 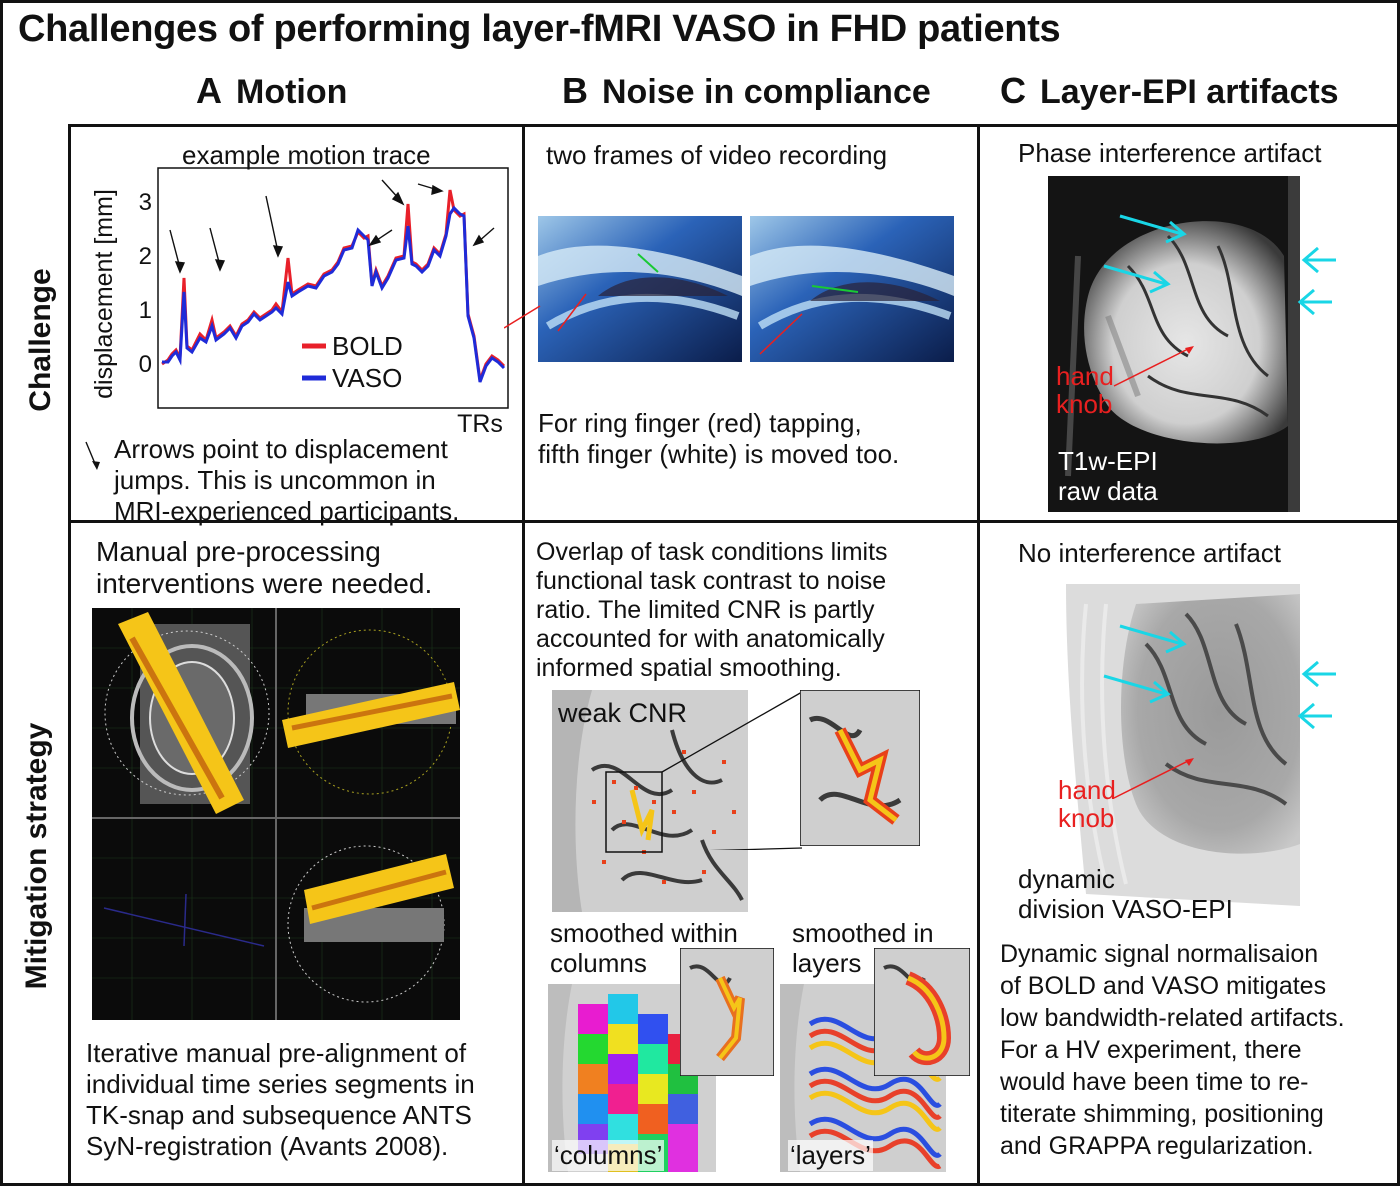 What do you see at coordinates (280, 1084) in the screenshot?
I see `note-line: individual time series segments in` at bounding box center [280, 1084].